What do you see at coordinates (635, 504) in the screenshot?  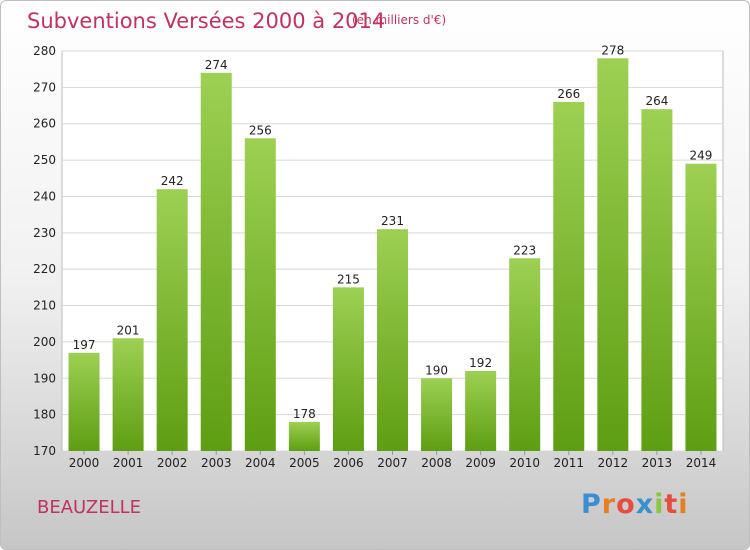 I see `proxiti-logo: Proxiti` at bounding box center [635, 504].